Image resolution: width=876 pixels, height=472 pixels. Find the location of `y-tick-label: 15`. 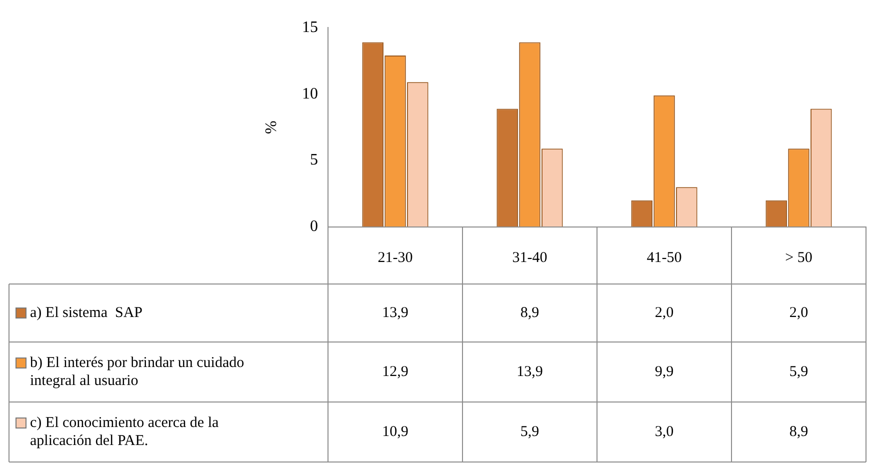

y-tick-label: 15 is located at coordinates (310, 27).